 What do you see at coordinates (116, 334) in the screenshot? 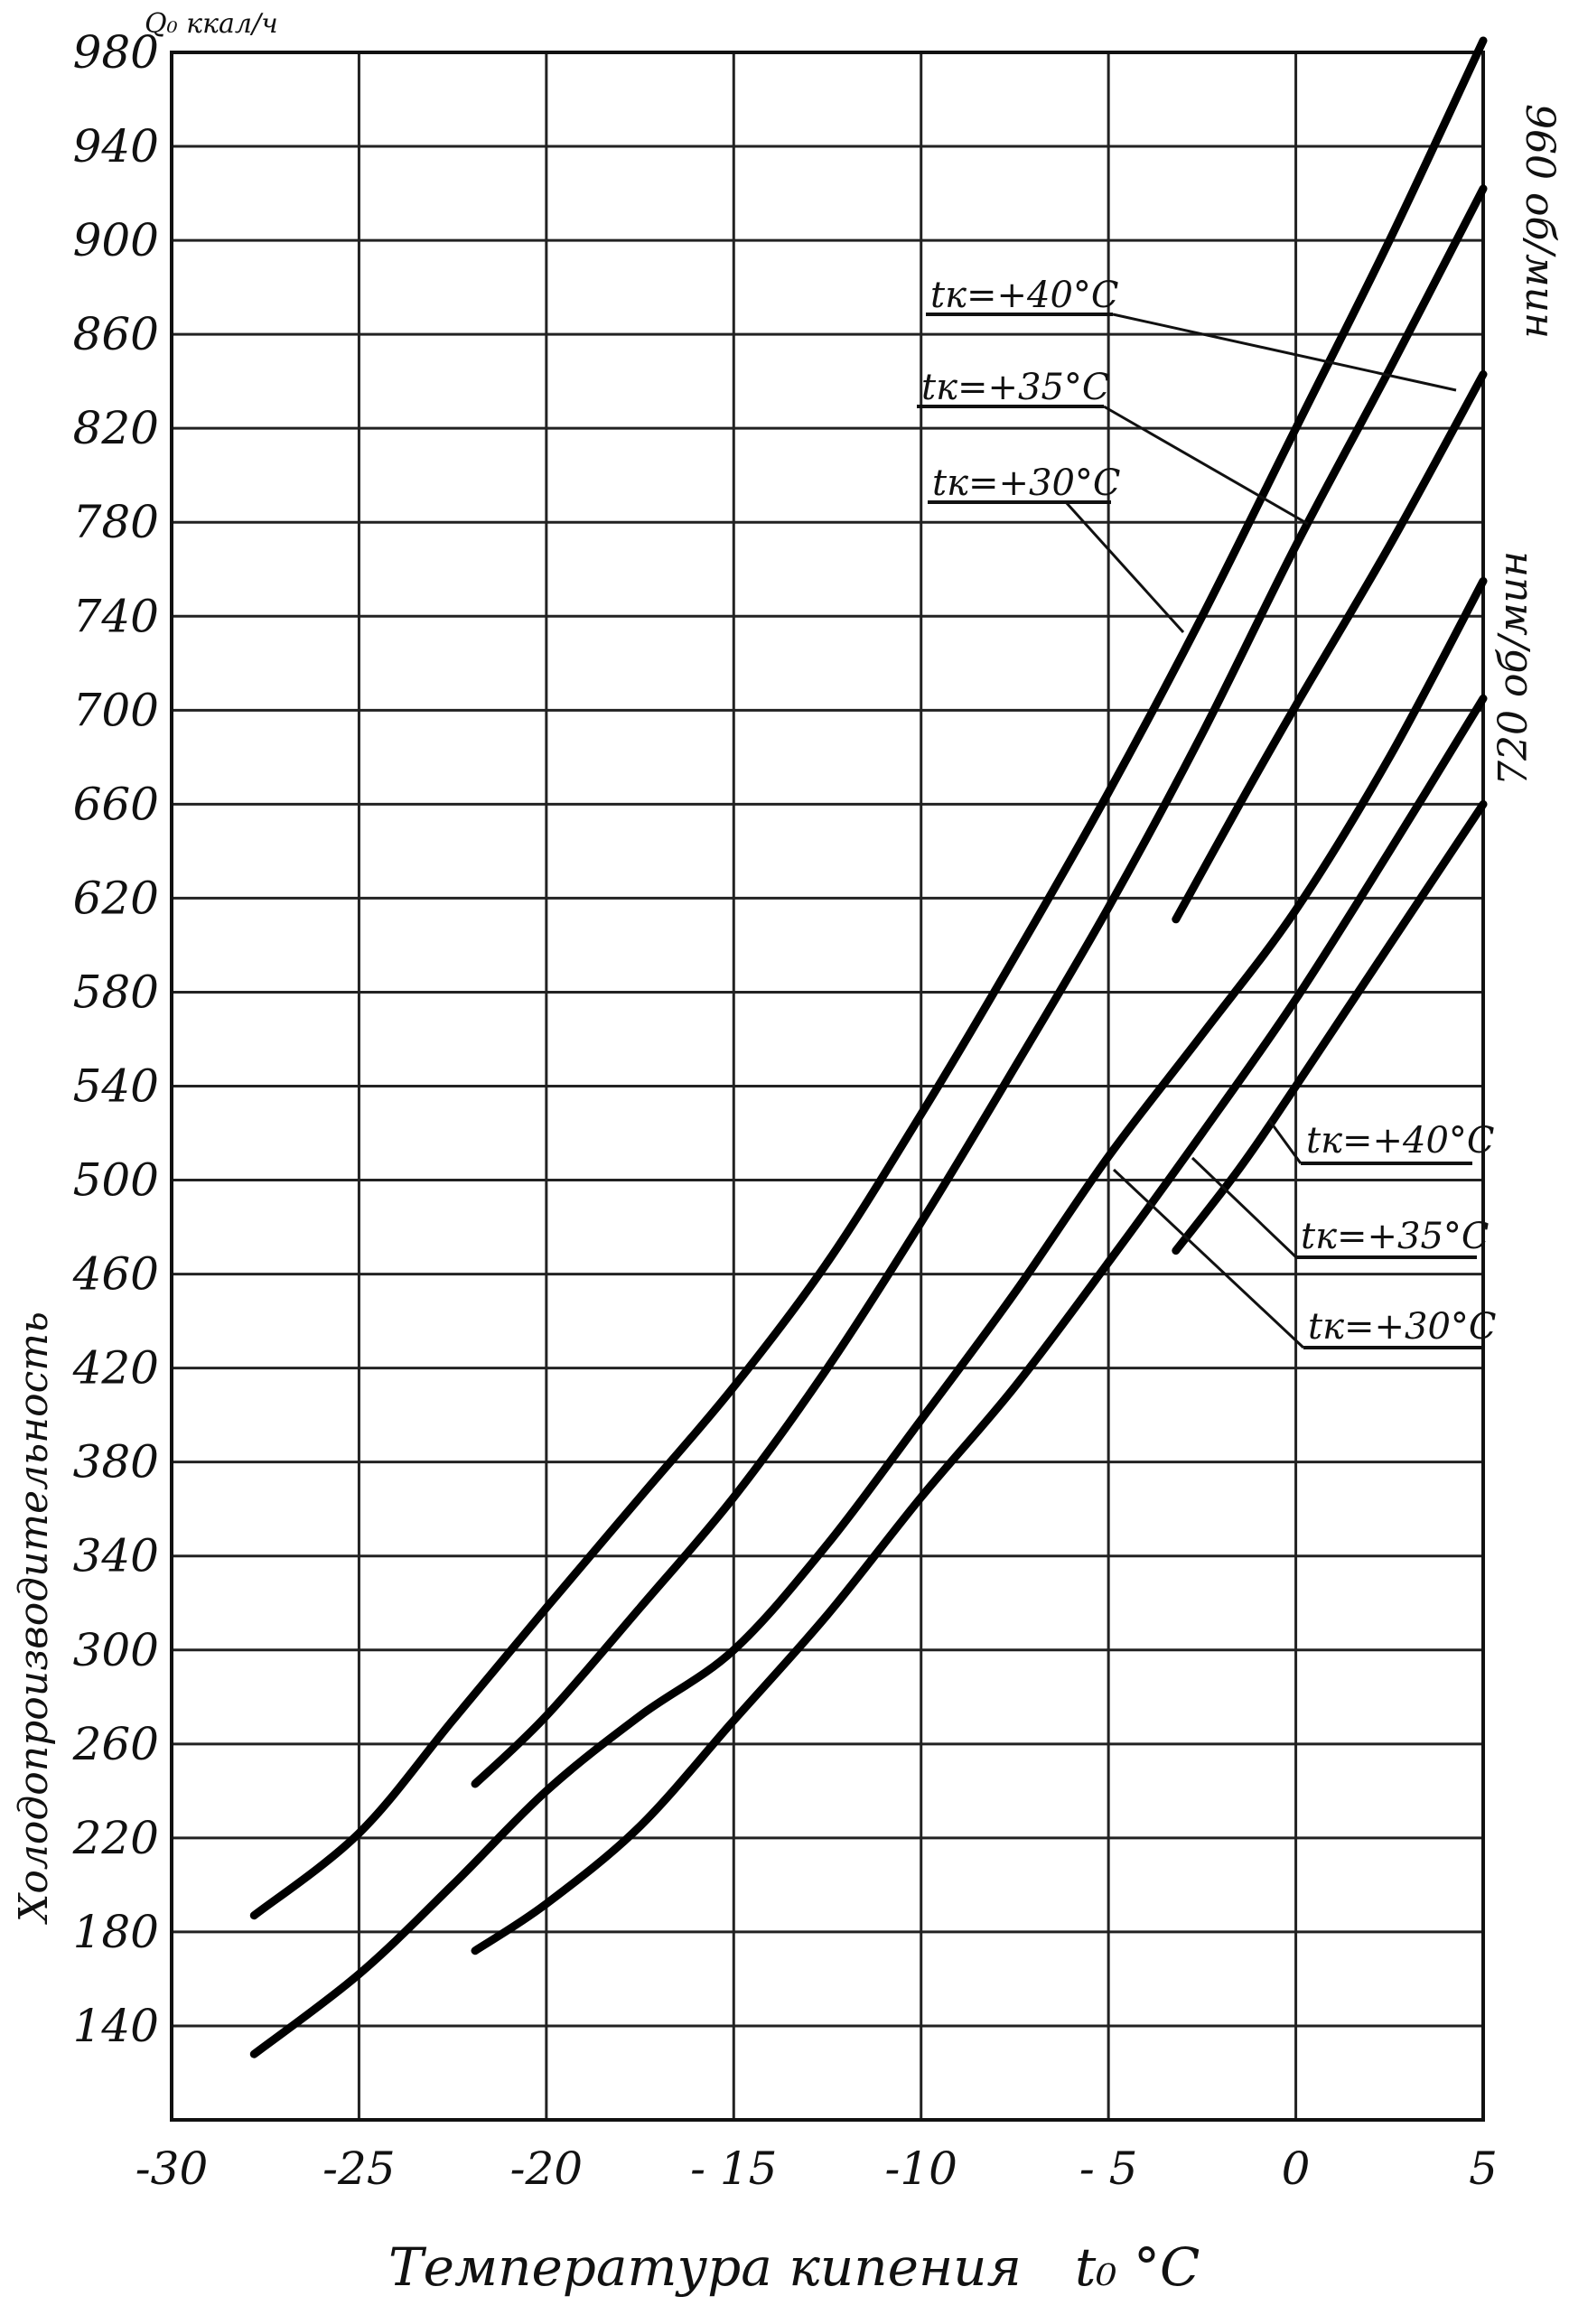
I see `y-tick-label: 860` at bounding box center [116, 334].